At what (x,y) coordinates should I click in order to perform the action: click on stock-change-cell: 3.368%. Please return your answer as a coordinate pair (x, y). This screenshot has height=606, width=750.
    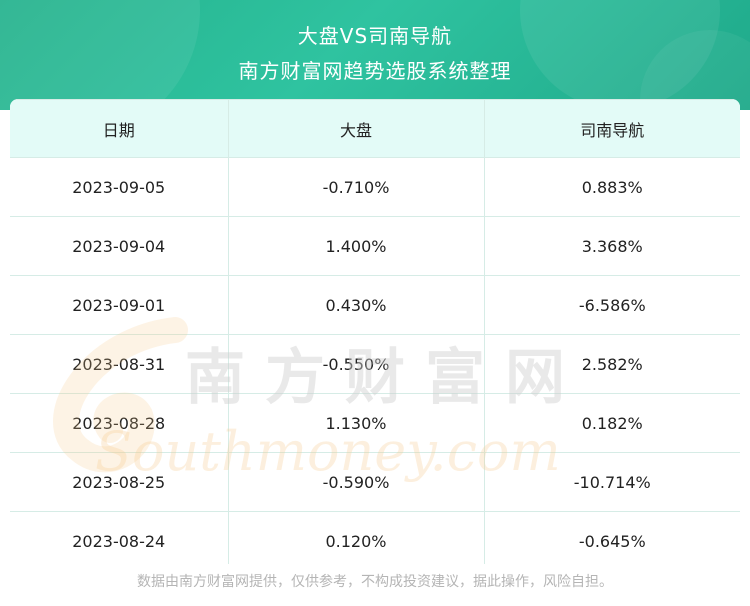
    Looking at the image, I should click on (611, 246).